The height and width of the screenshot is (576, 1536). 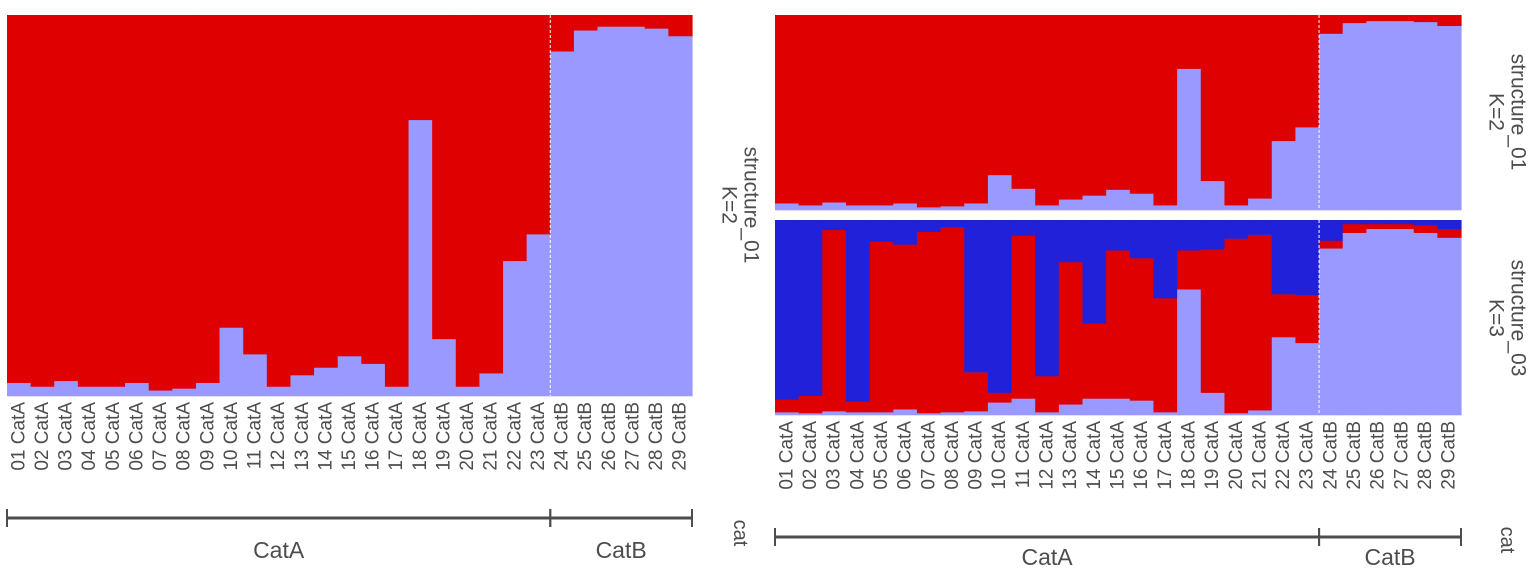 What do you see at coordinates (396, 436) in the screenshot?
I see `x-tick-label: 17 CatA` at bounding box center [396, 436].